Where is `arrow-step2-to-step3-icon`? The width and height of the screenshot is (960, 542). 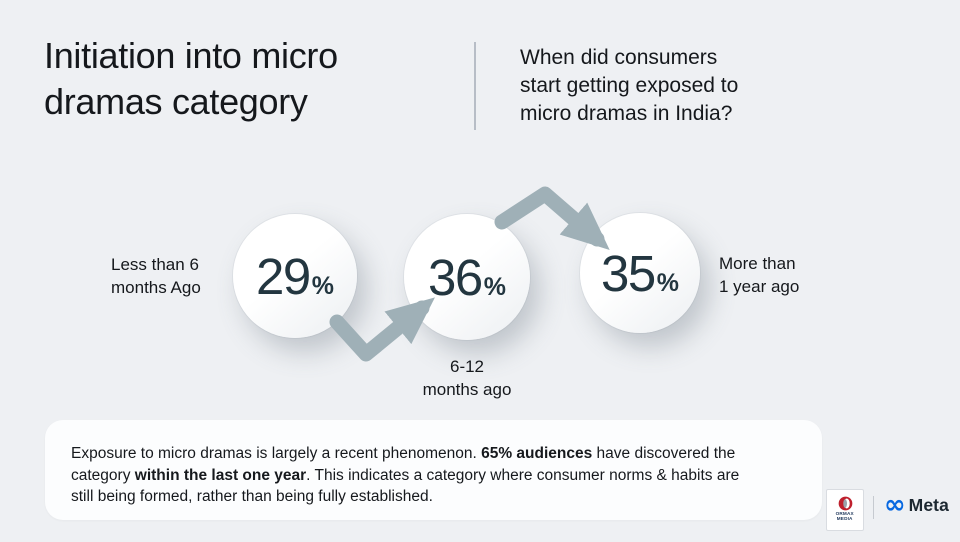 arrow-step2-to-step3-icon is located at coordinates (552, 218).